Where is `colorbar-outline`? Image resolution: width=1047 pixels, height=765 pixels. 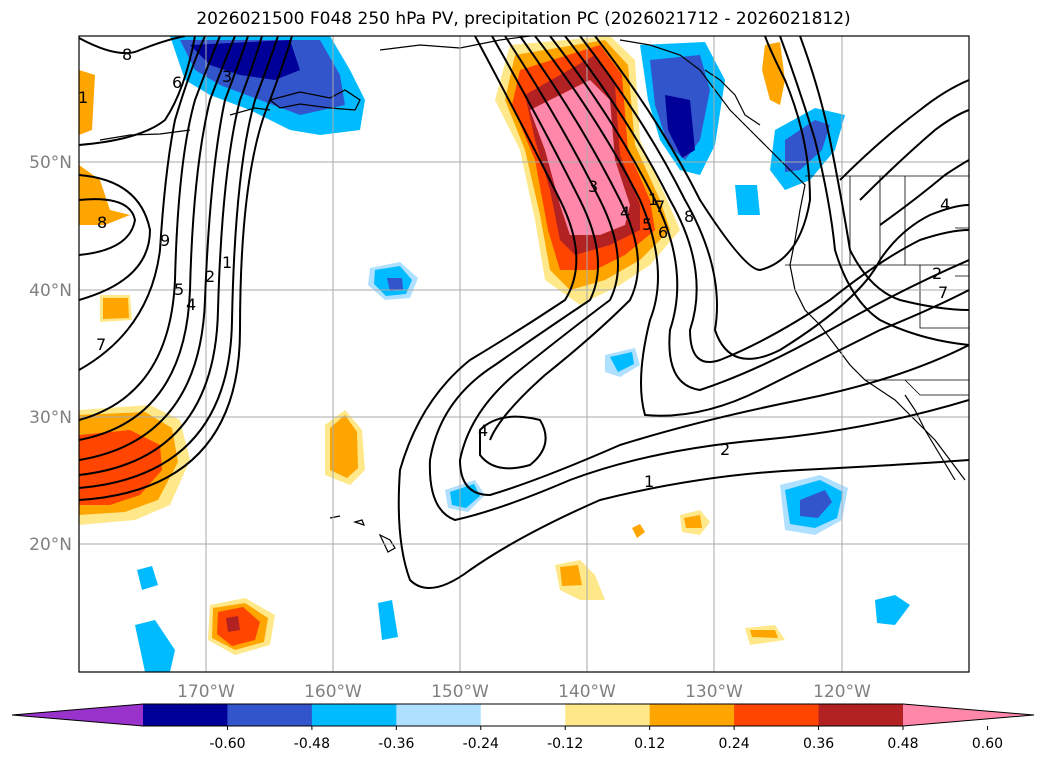
colorbar-outline is located at coordinates (523, 715).